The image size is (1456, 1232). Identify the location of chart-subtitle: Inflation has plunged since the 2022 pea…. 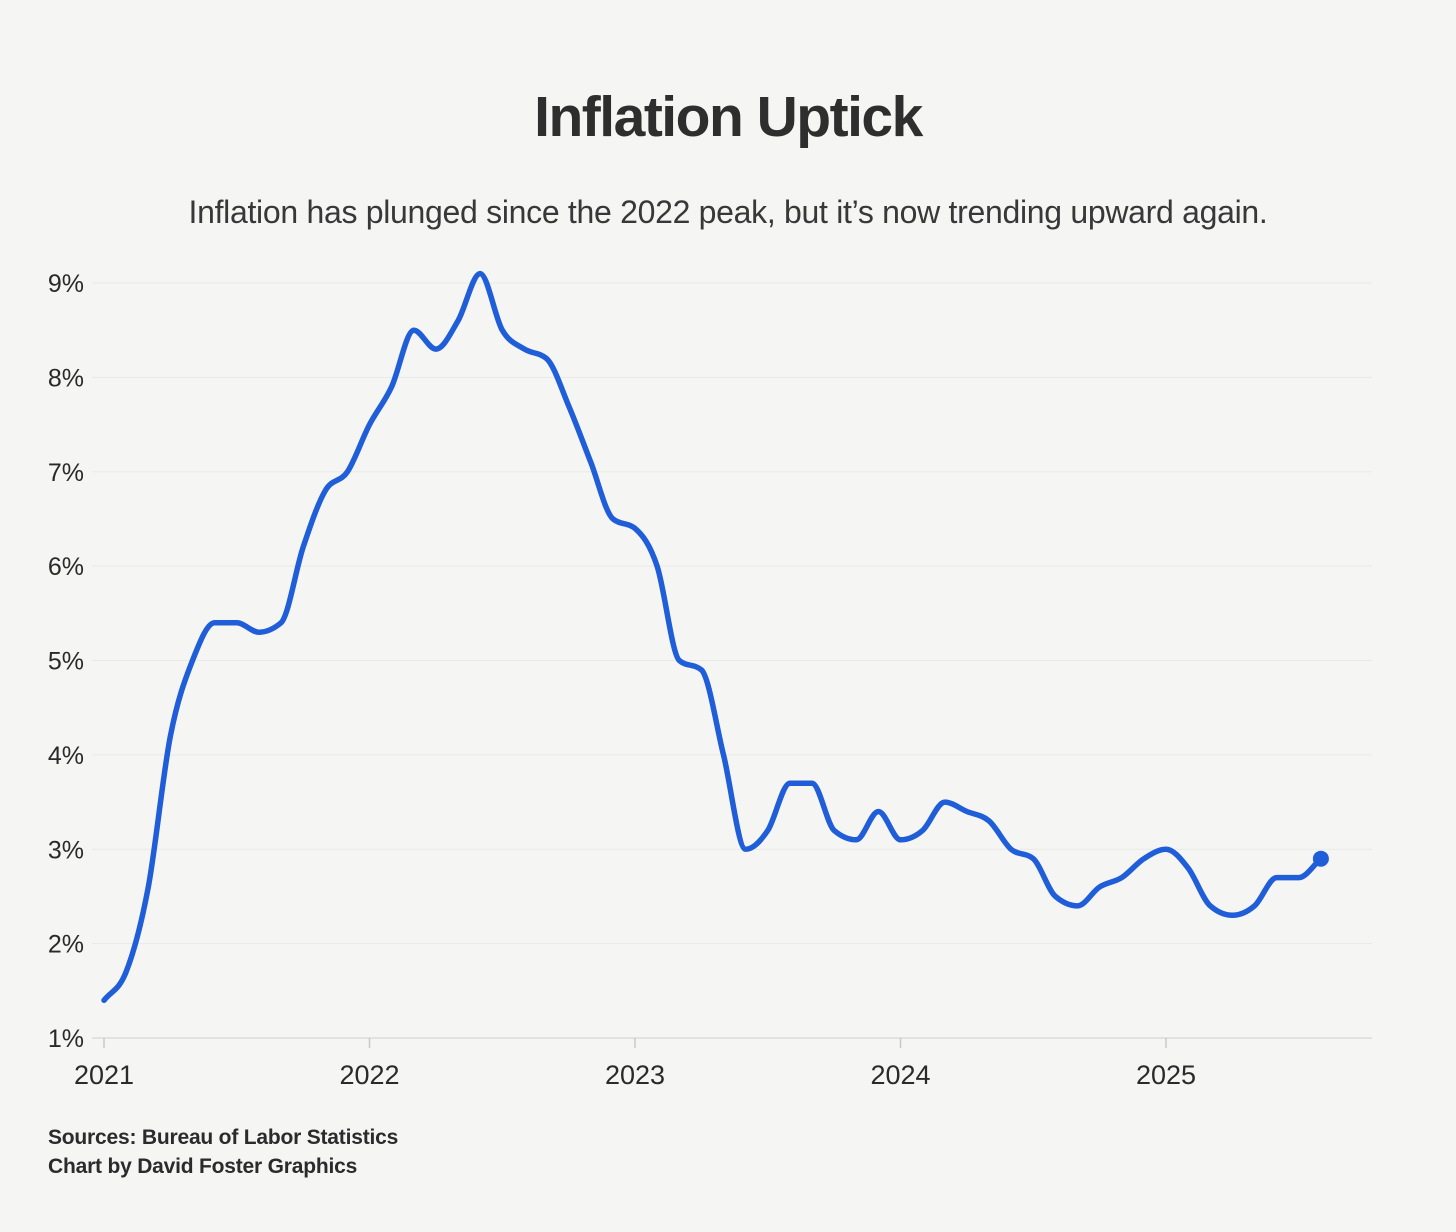
(728, 212).